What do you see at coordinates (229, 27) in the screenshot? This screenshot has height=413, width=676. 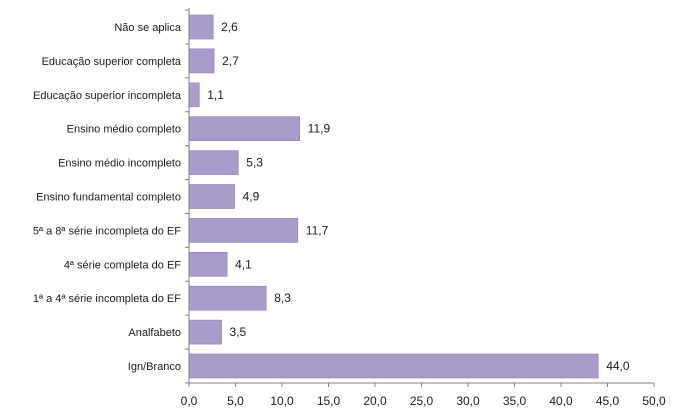 I see `value-label-nao-se-aplica: 2,6` at bounding box center [229, 27].